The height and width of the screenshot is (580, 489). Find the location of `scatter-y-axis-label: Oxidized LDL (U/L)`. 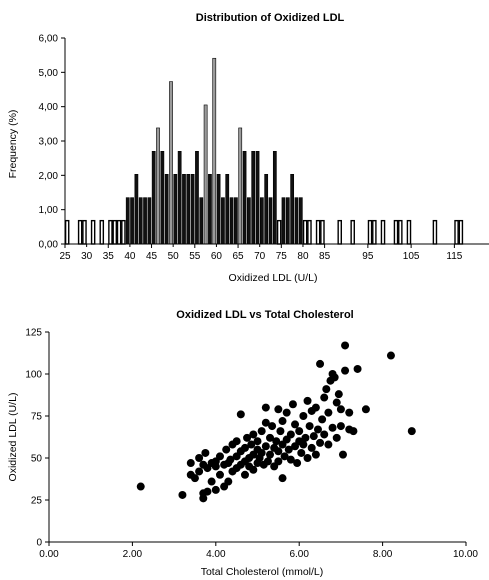

scatter-y-axis-label: Oxidized LDL (U/L) is located at coordinates (13, 437).